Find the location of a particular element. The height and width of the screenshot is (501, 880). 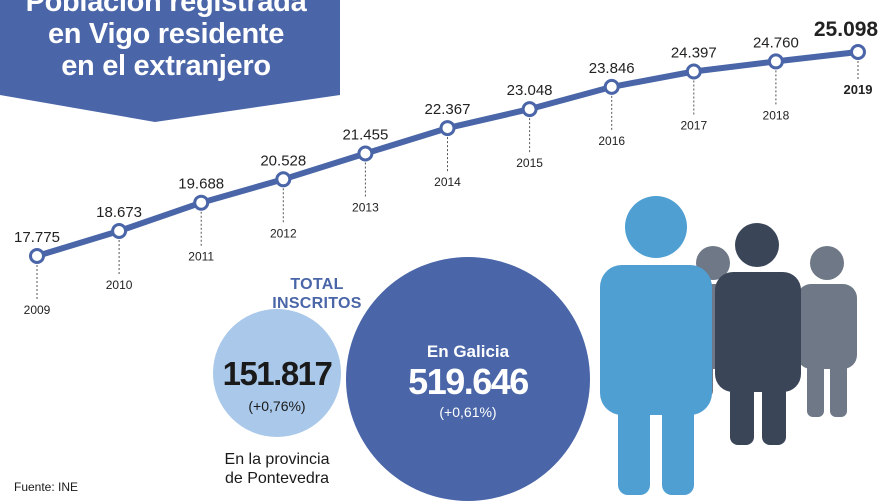

value-label: 23.846 is located at coordinates (612, 68).